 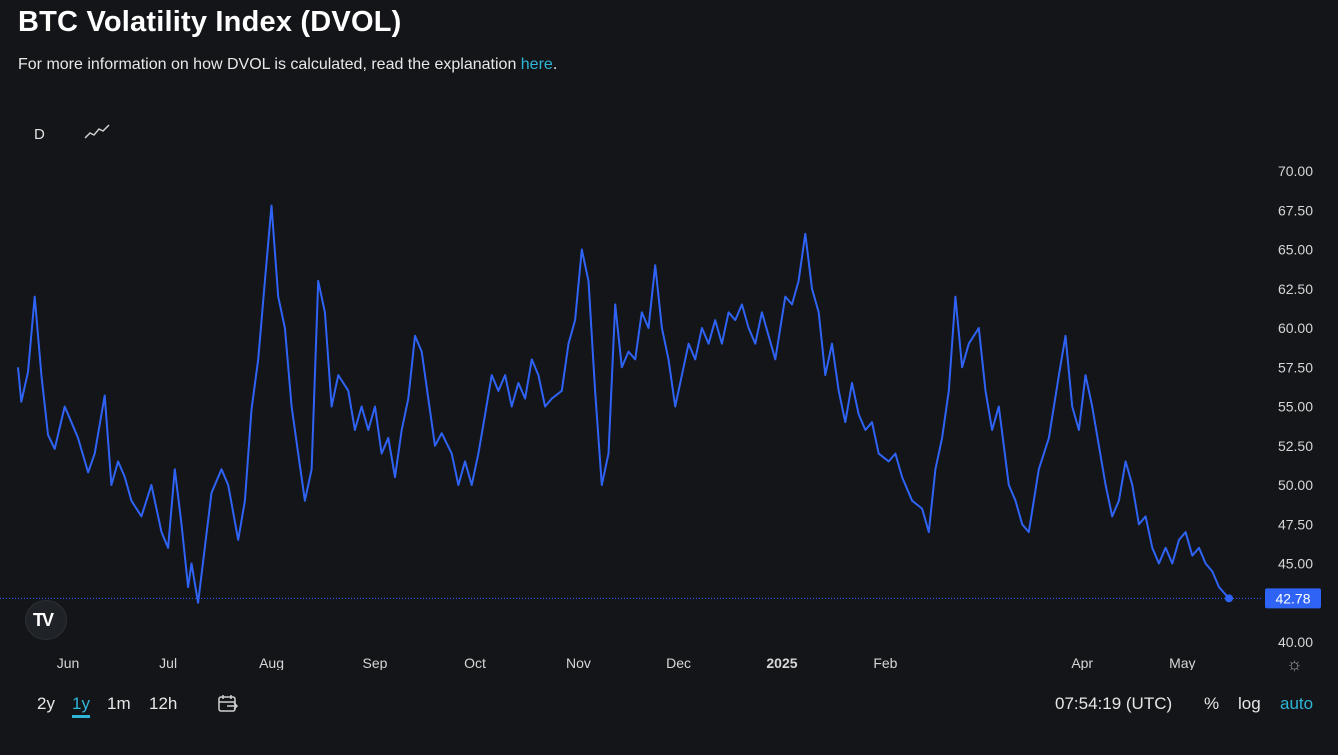 What do you see at coordinates (781, 662) in the screenshot?
I see `x-tick-label: 2025` at bounding box center [781, 662].